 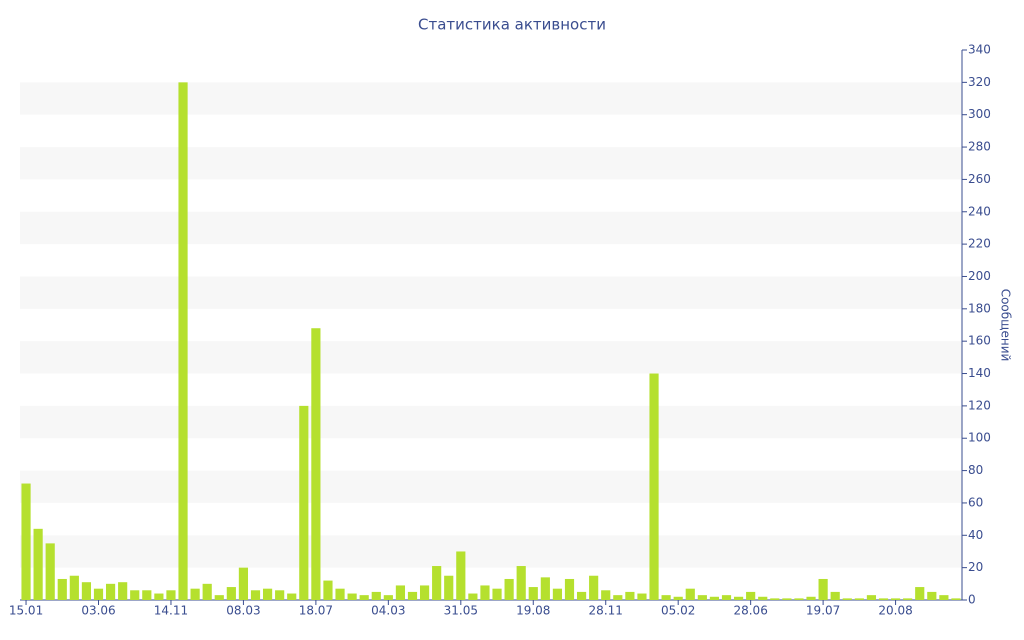 What do you see at coordinates (975, 567) in the screenshot?
I see `y-tick-label: 20` at bounding box center [975, 567].